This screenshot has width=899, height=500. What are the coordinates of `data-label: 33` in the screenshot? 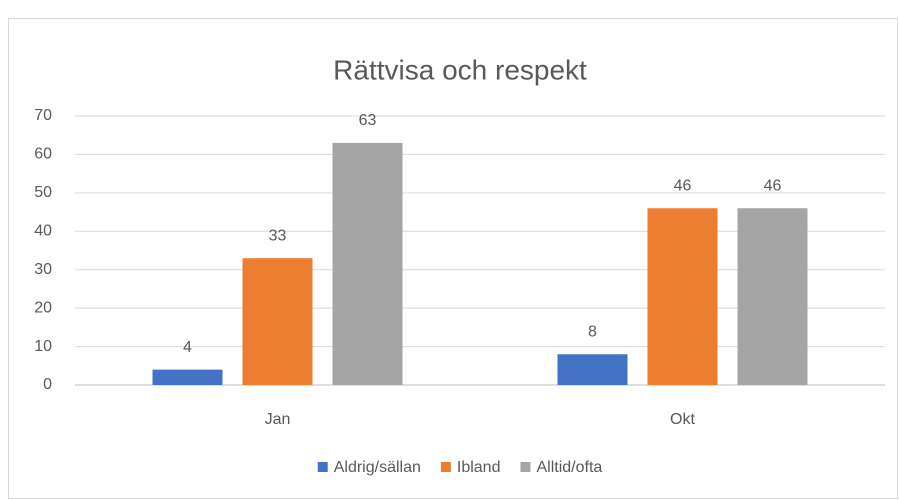 It's located at (278, 235).